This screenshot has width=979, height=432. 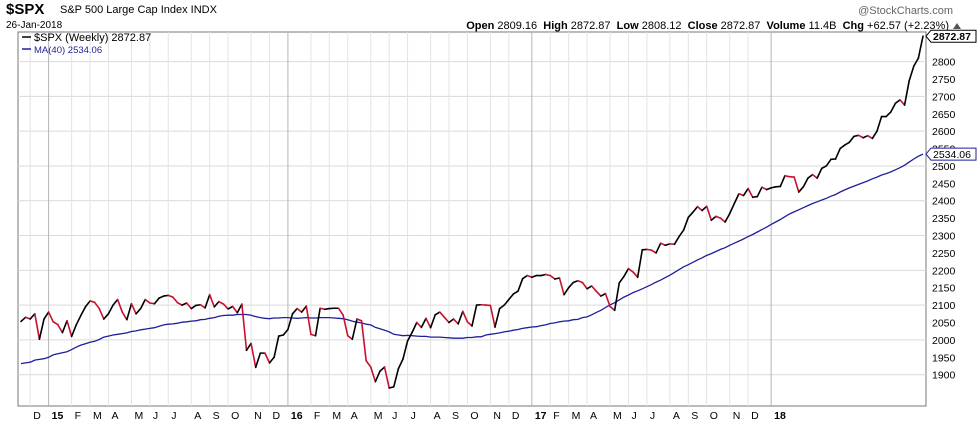 What do you see at coordinates (25, 9) in the screenshot?
I see `ticker-symbol: $SPX` at bounding box center [25, 9].